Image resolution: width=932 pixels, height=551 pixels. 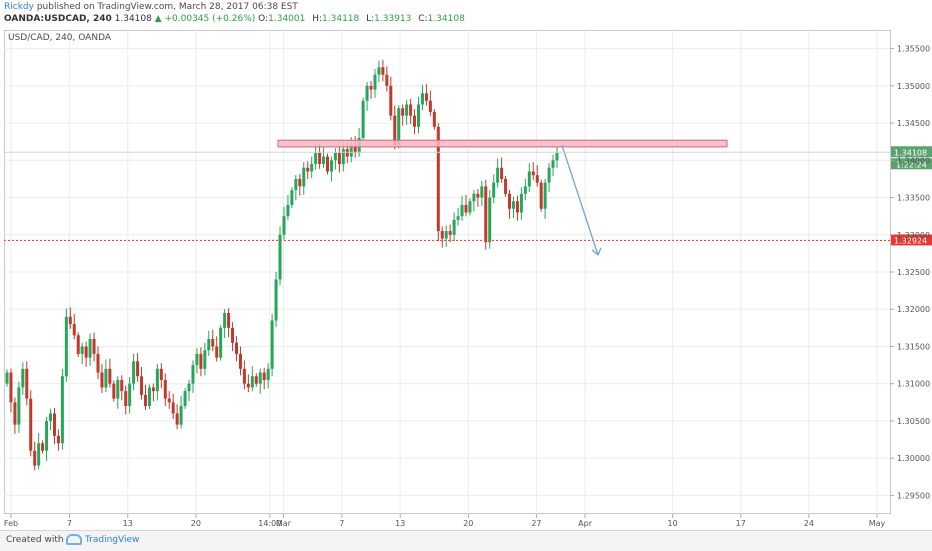 I want to click on tradingview-link: TradingView, so click(x=102, y=539).